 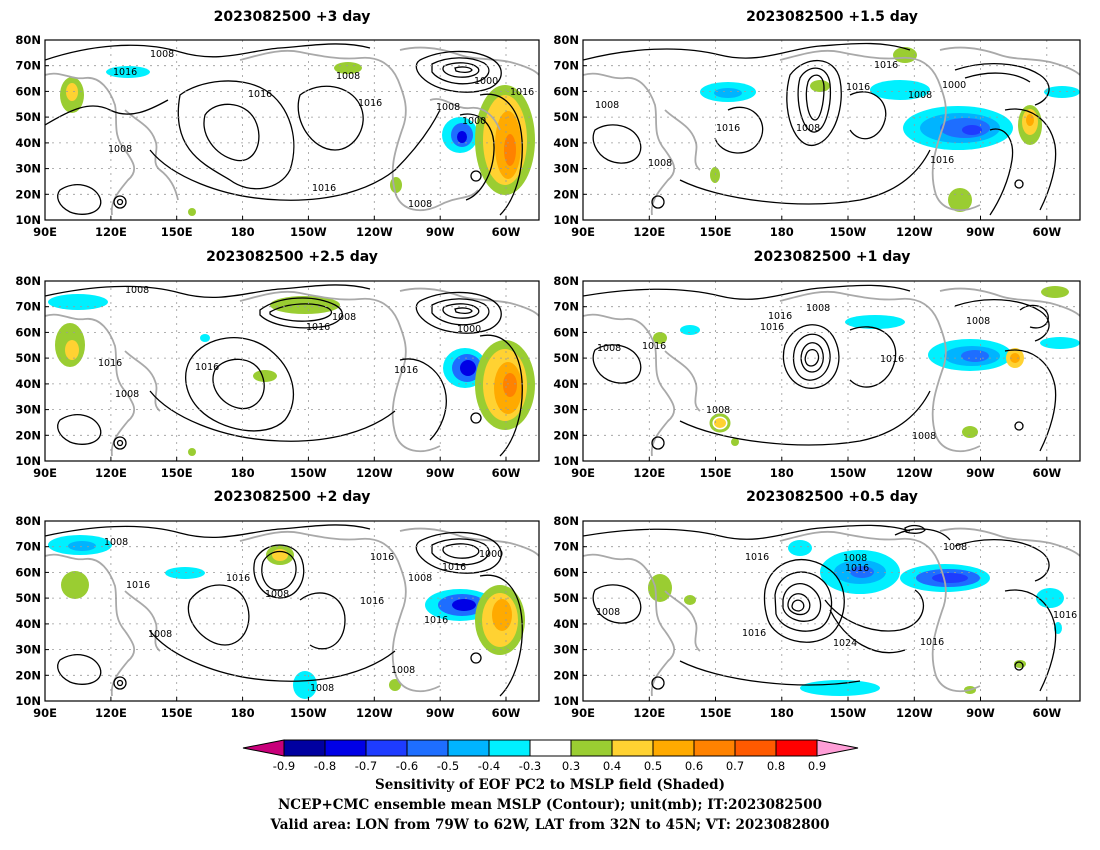 What do you see at coordinates (845, 643) in the screenshot?
I see `contour-label: 1024` at bounding box center [845, 643].